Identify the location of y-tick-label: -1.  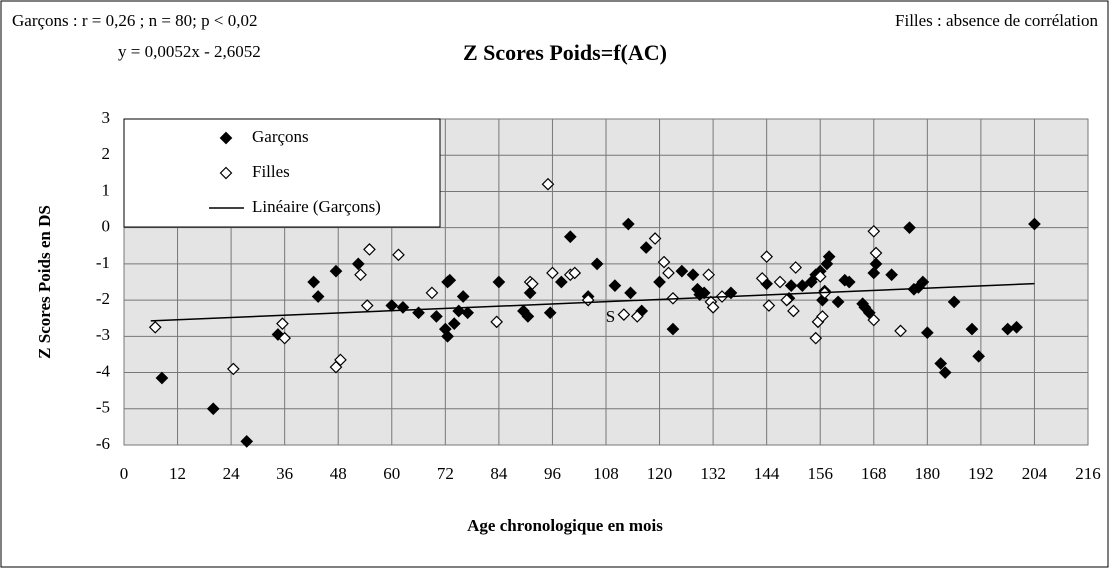
(103, 262).